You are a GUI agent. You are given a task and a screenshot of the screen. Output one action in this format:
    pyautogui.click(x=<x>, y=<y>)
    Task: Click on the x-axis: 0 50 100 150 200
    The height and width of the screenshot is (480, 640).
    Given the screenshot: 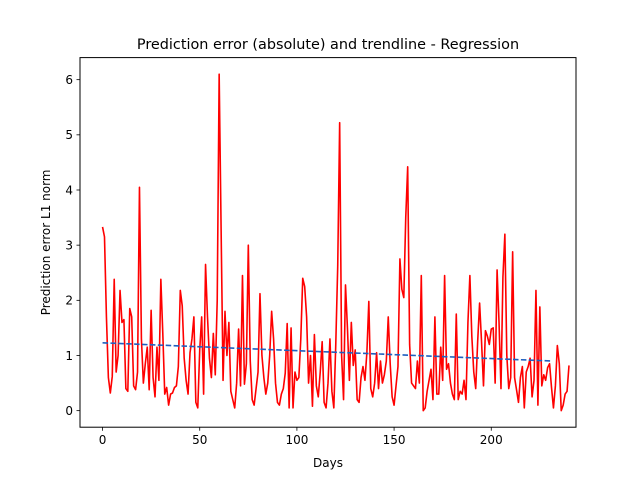 What is the action you would take?
    pyautogui.click(x=301, y=437)
    